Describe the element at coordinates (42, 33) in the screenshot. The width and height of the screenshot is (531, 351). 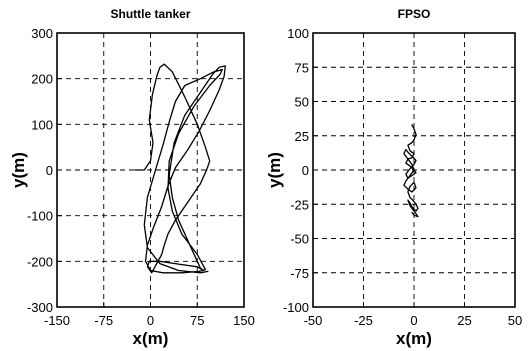
I see `y-tick-label: 300` at that location.